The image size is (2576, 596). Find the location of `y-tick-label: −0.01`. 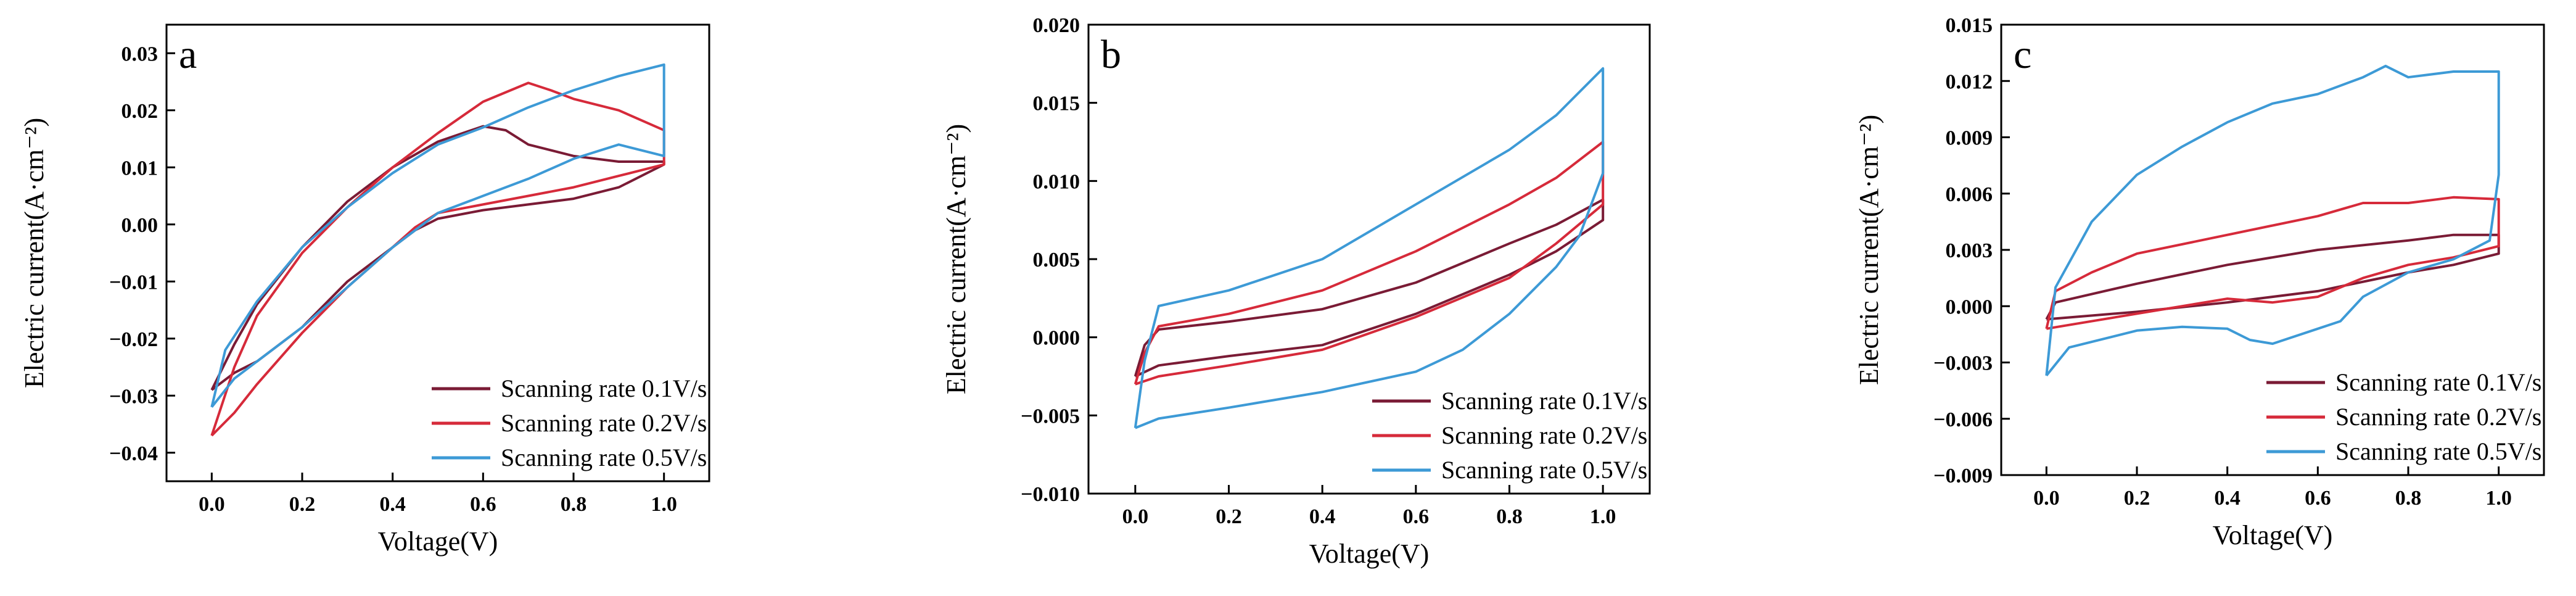

y-tick-label: −0.01 is located at coordinates (133, 282).